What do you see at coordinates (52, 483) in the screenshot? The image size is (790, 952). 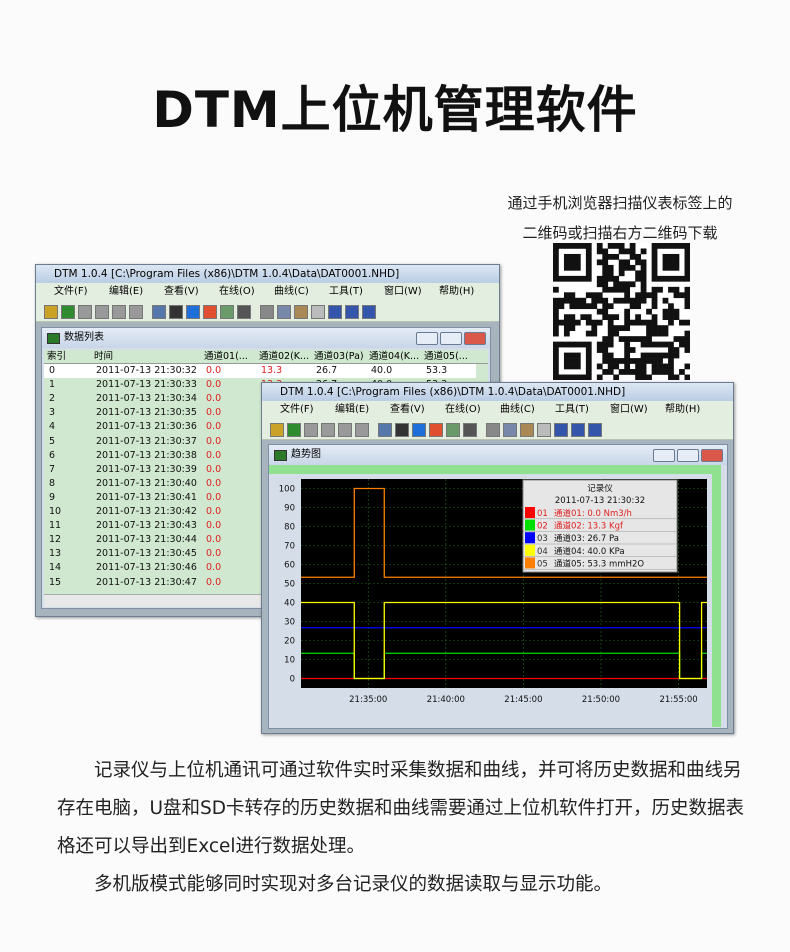 I see `table-cell: 8` at bounding box center [52, 483].